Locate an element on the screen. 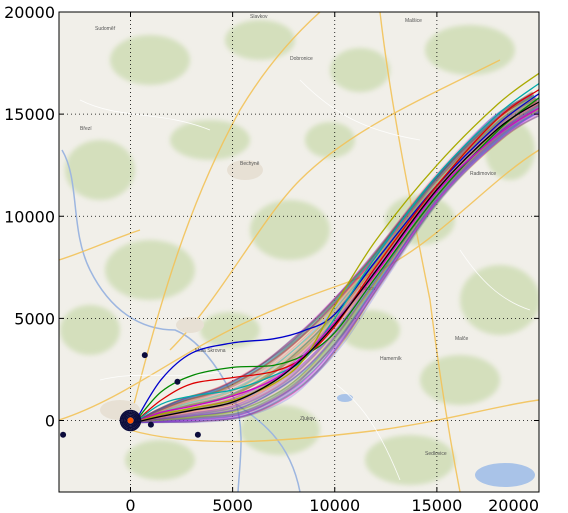 The height and width of the screenshot is (513, 568). x-tick-label: 0 is located at coordinates (130, 504).